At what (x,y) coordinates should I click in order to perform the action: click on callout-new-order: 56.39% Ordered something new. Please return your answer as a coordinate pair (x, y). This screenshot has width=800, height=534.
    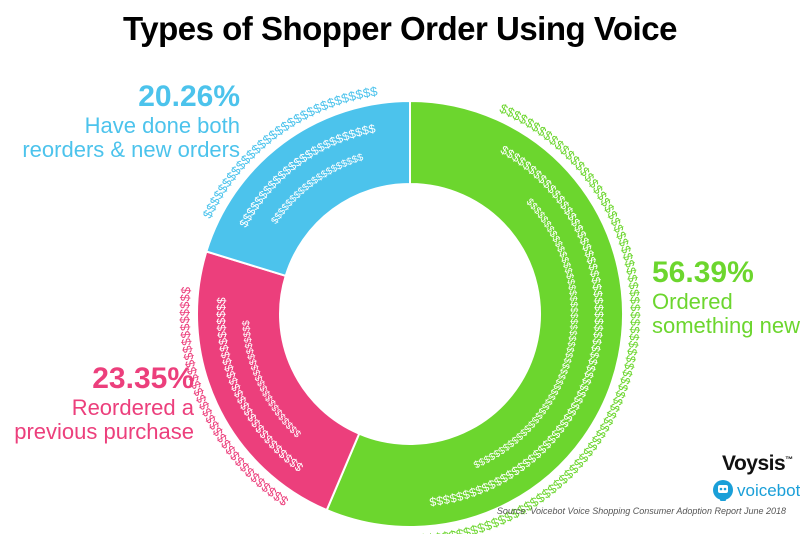
    Looking at the image, I should click on (726, 297).